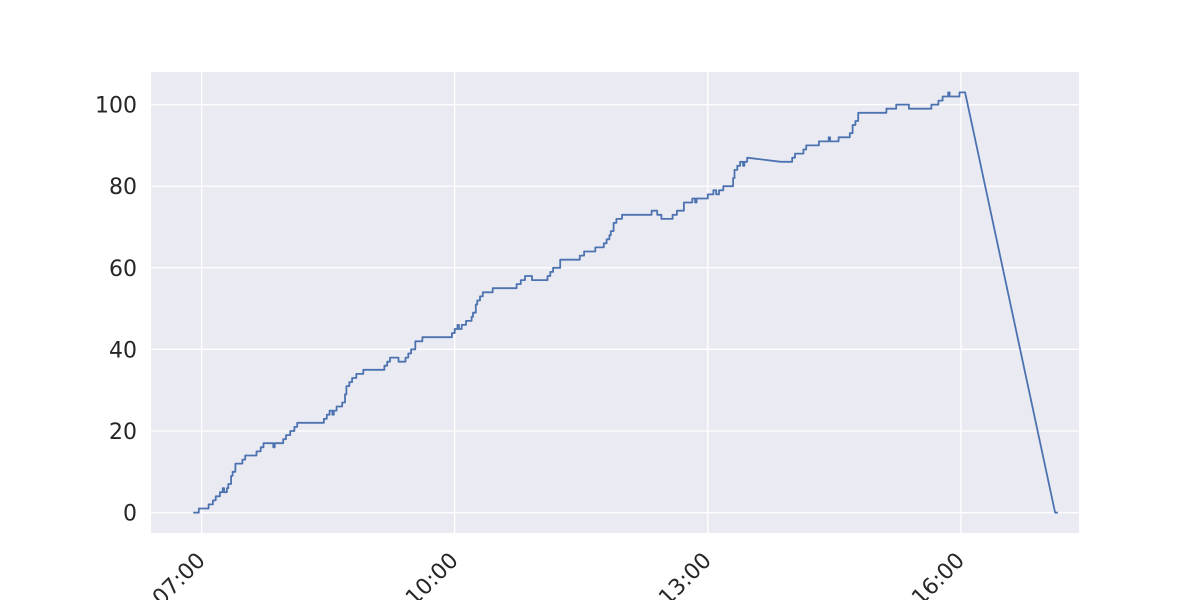 The height and width of the screenshot is (600, 1200). Describe the element at coordinates (559, 574) in the screenshot. I see `x-tick-labels: 07:00 10:00 13:00 16:00` at that location.